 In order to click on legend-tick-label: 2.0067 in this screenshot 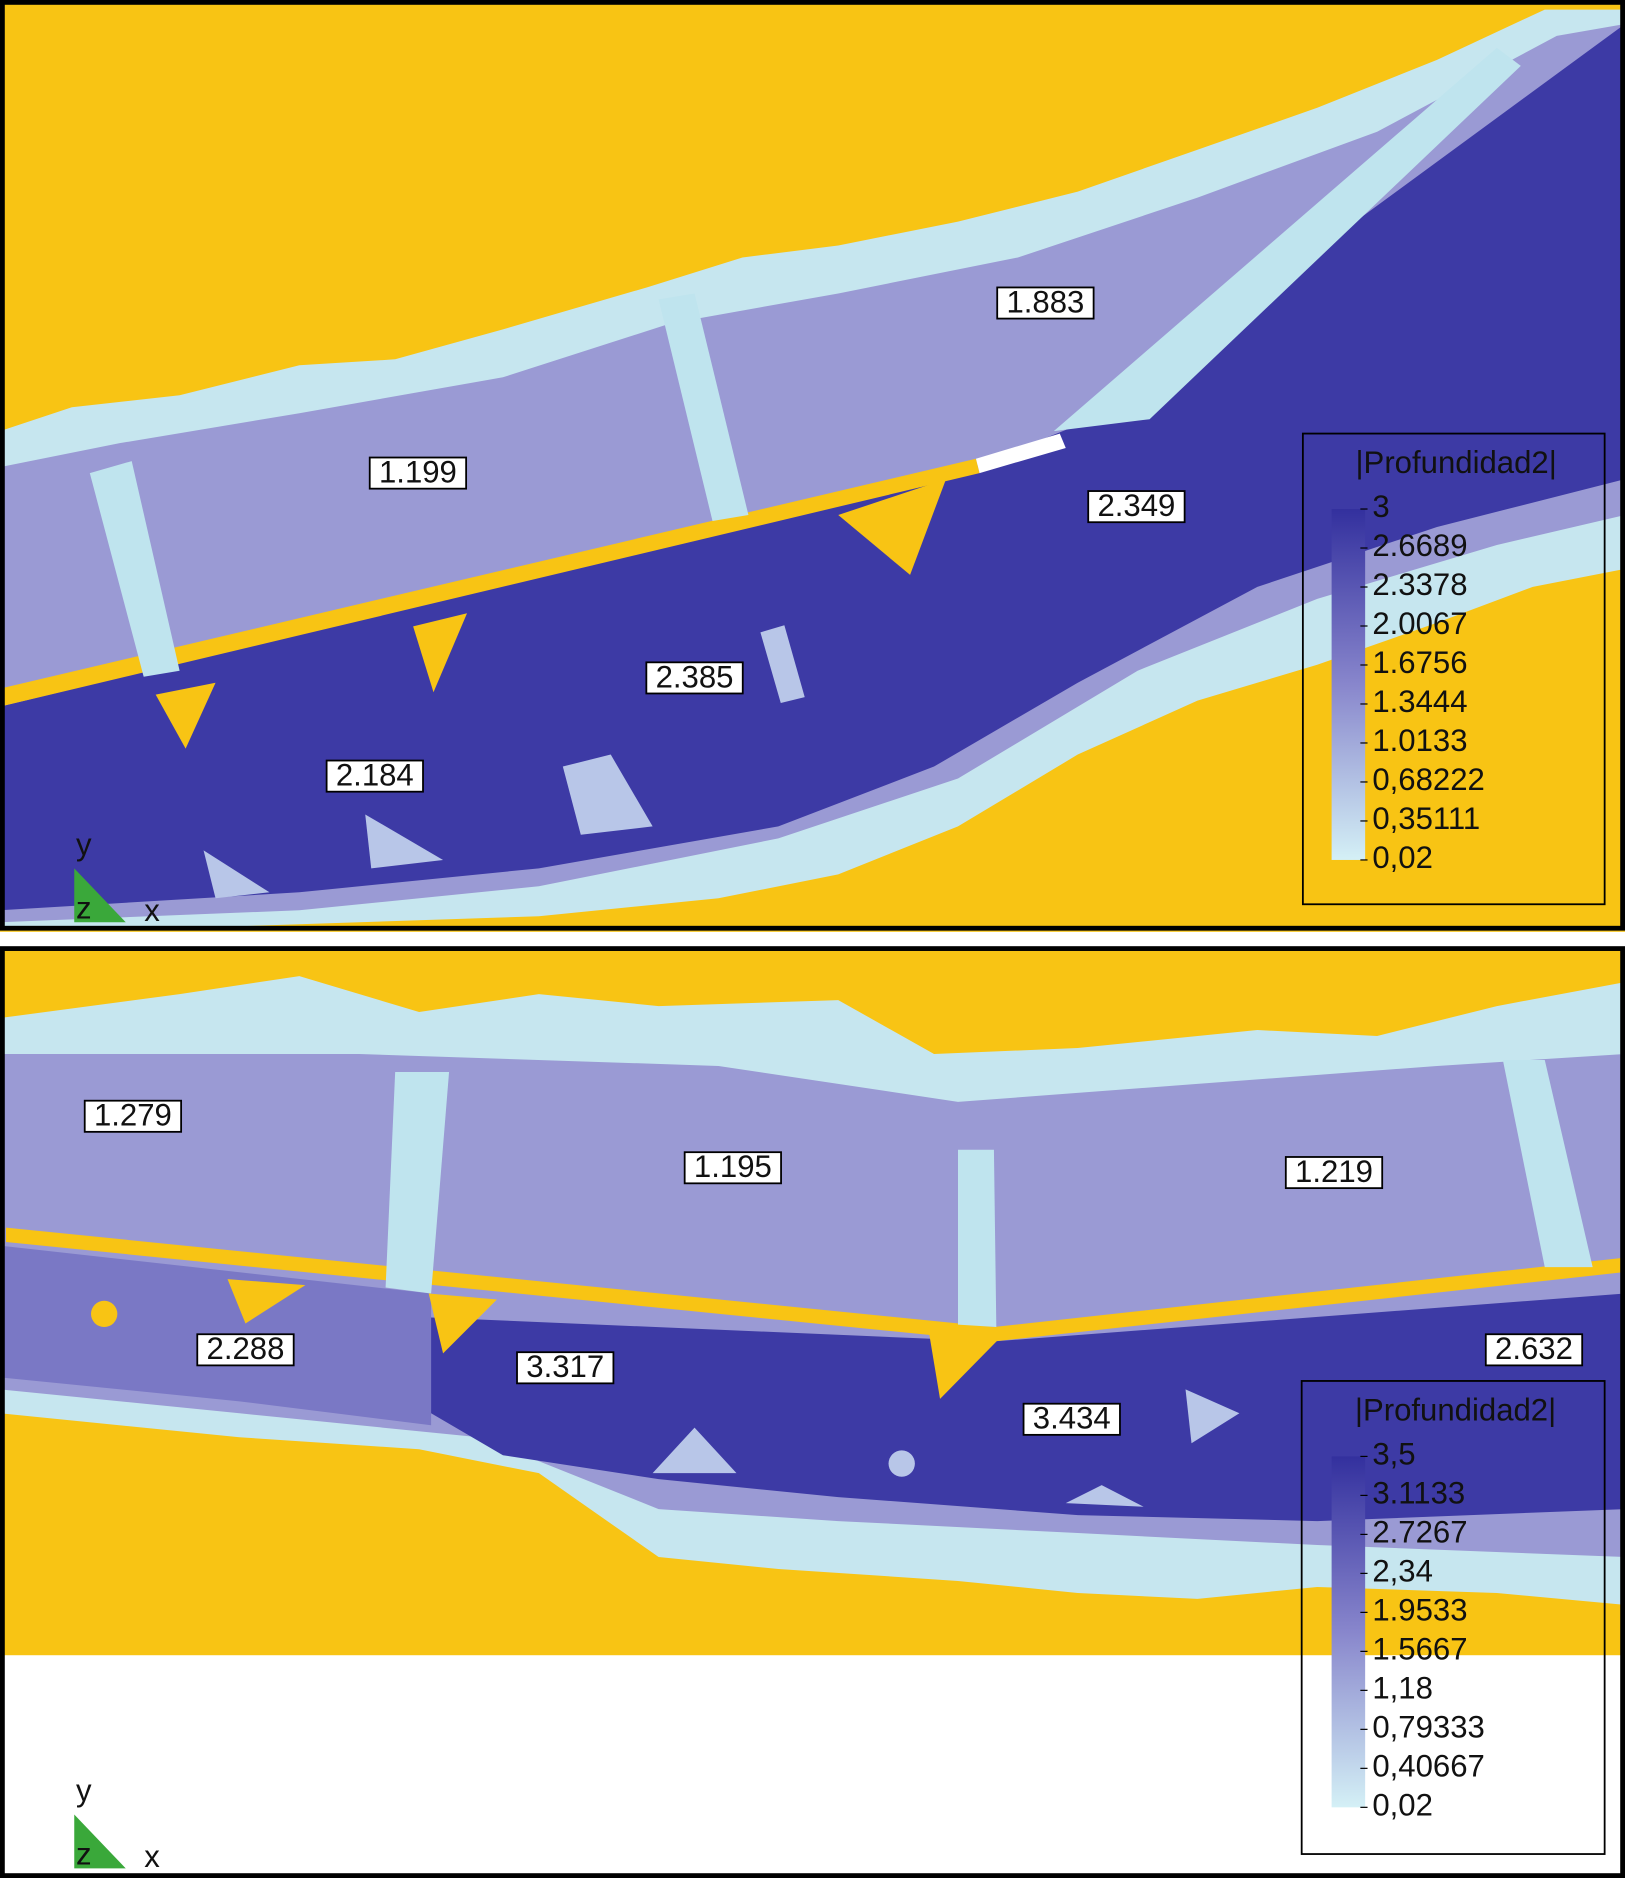, I will do `click(1419, 623)`.